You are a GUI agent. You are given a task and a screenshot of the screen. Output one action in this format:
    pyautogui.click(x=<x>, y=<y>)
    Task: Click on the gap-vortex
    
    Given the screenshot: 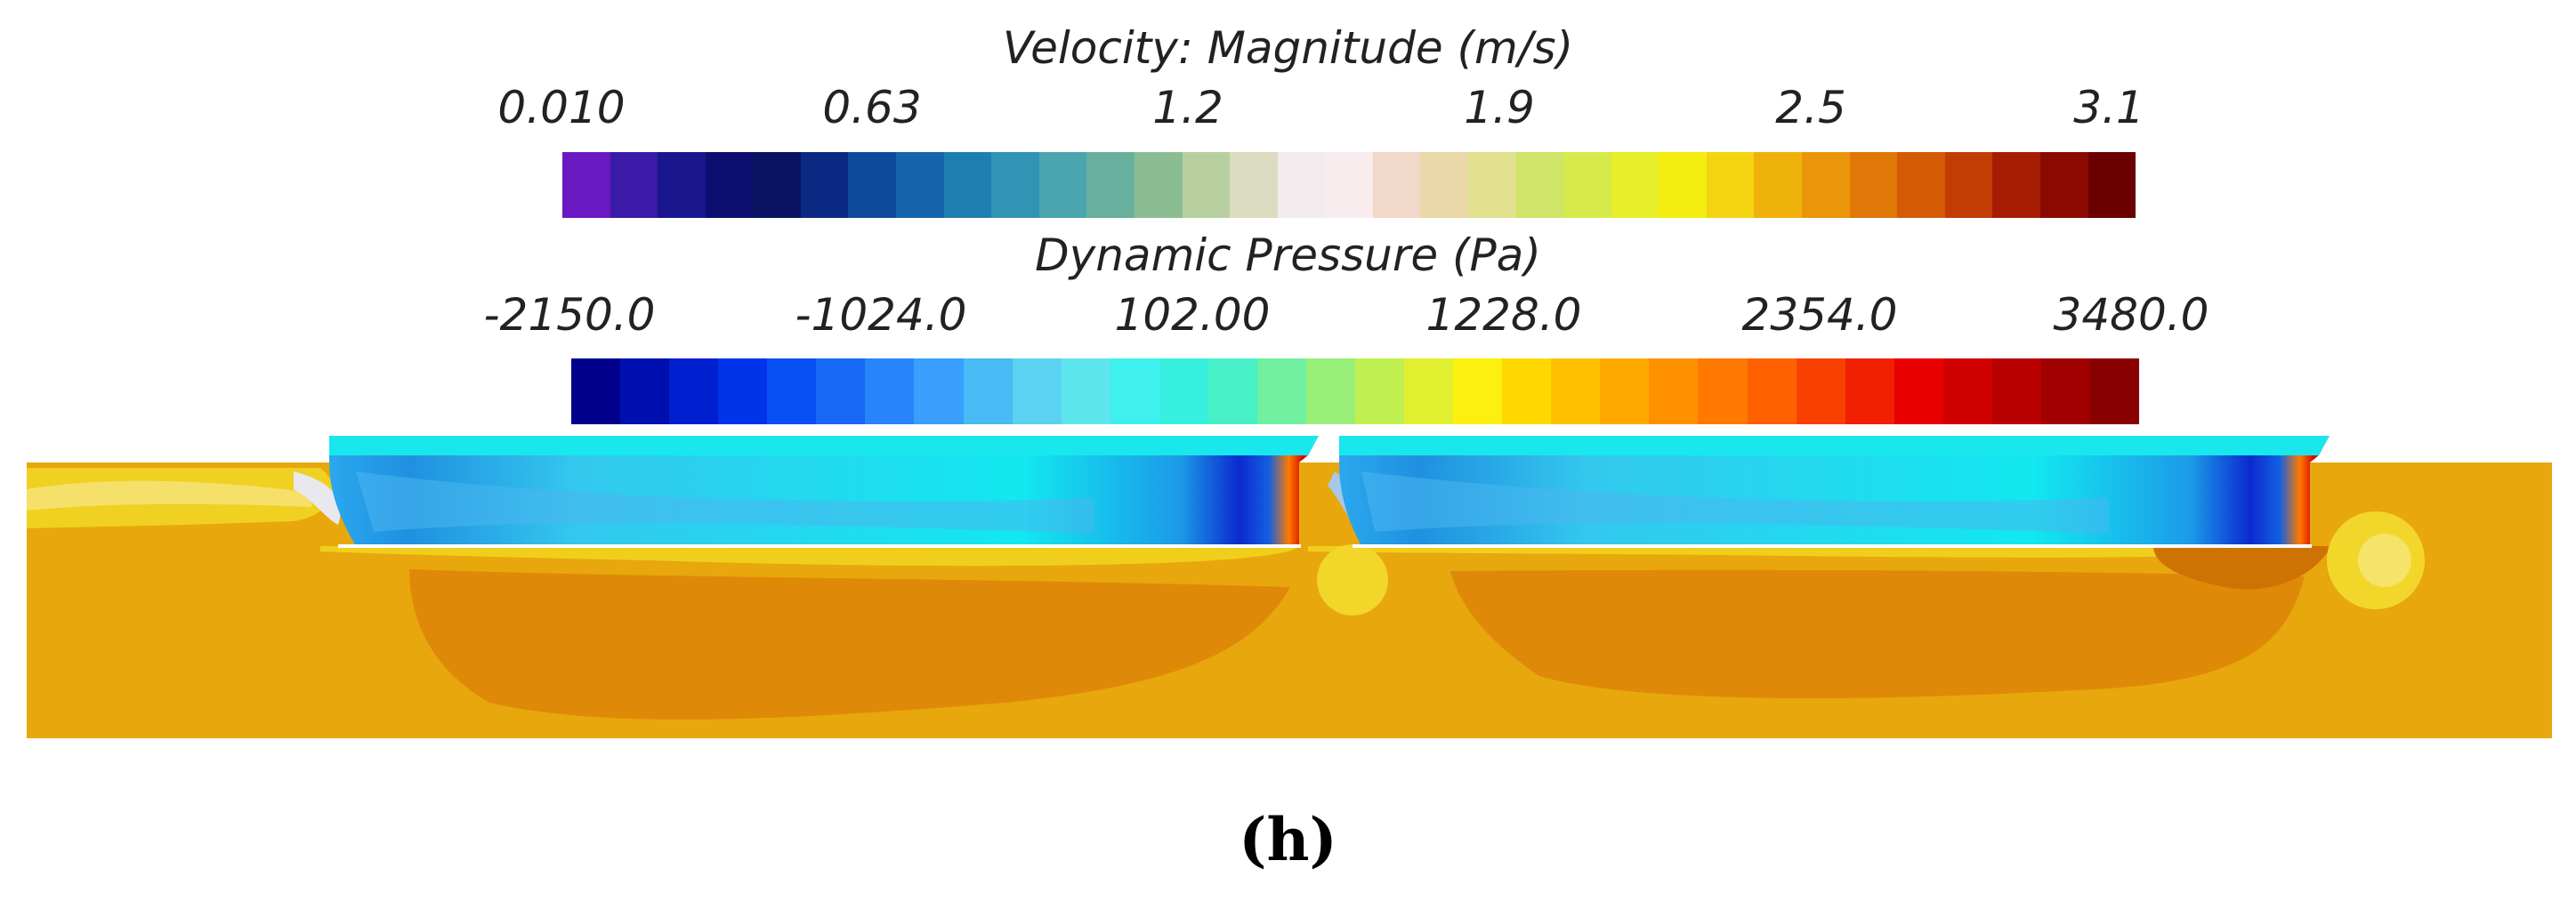 What is the action you would take?
    pyautogui.click(x=1352, y=580)
    